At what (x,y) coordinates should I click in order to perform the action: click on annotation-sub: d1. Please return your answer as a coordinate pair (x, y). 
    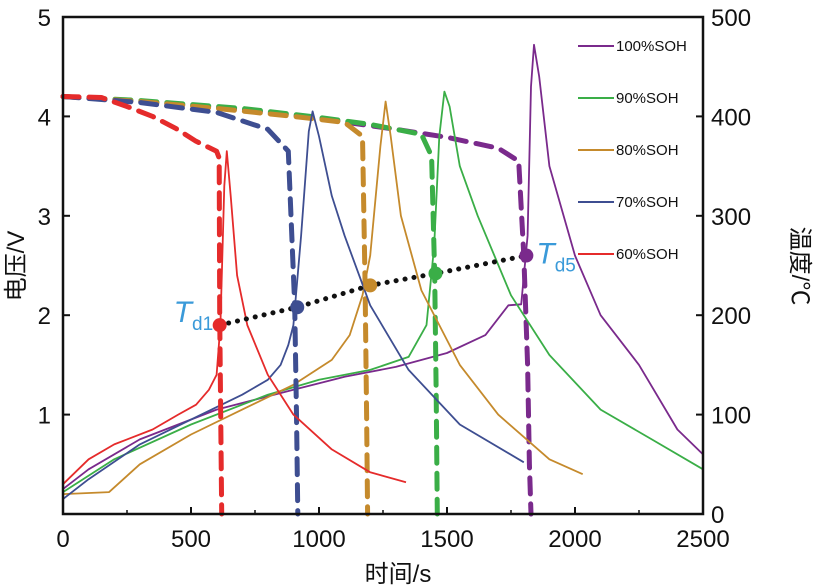
    Looking at the image, I should click on (202, 324).